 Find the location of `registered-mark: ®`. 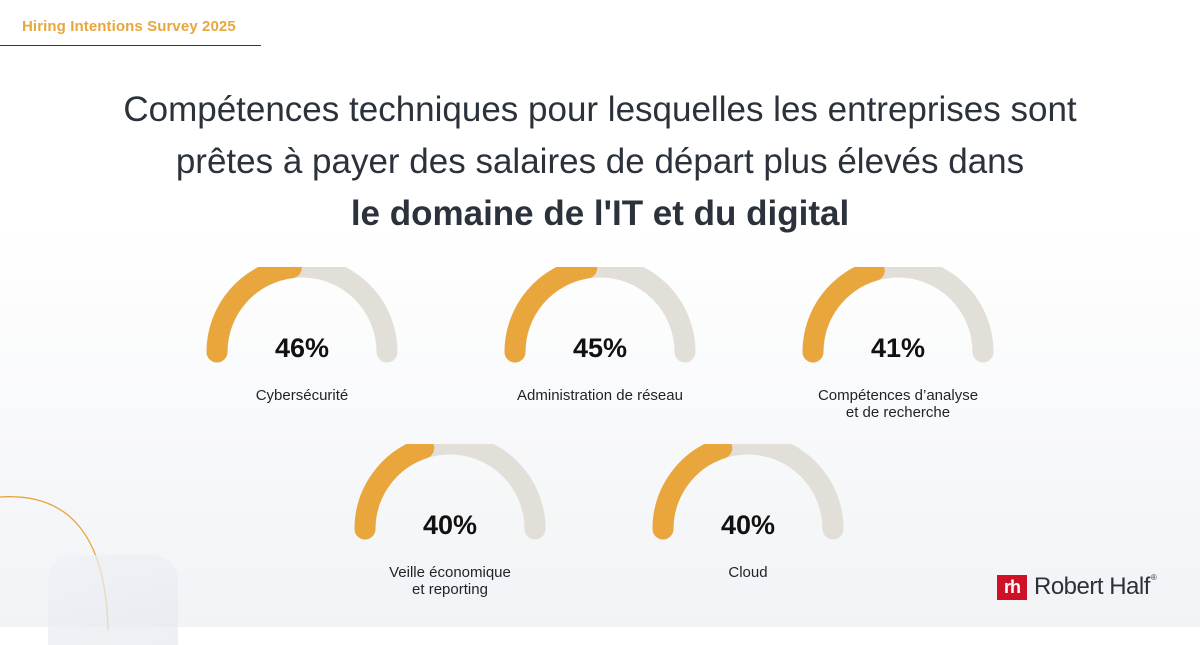

registered-mark: ® is located at coordinates (1153, 577).